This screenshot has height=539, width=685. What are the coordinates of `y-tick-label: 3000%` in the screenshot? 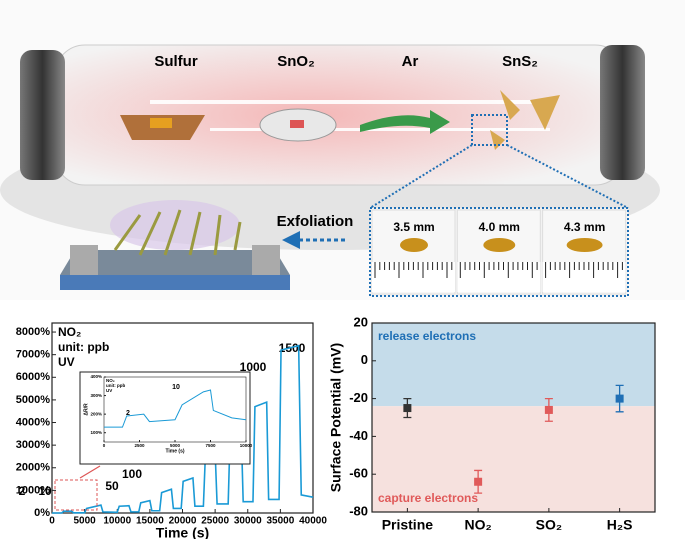 It's located at (33, 445).